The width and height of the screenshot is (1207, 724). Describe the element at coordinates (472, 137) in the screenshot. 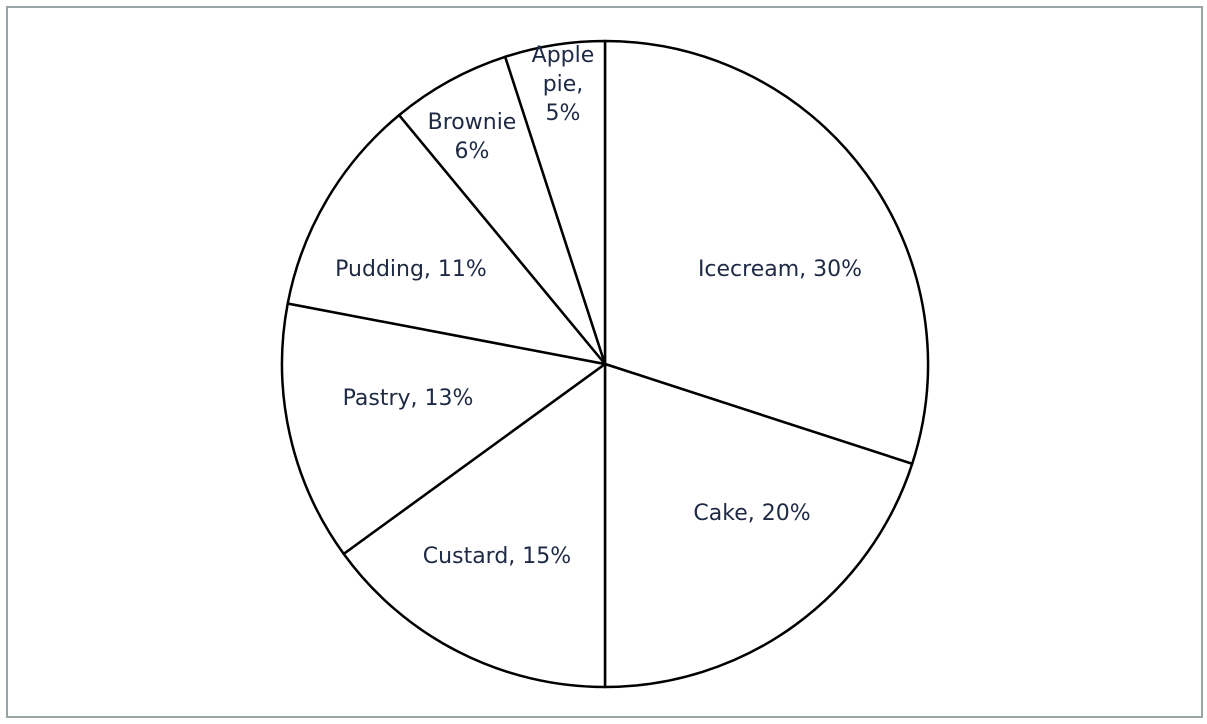

I see `pie-slice-label-6: Brownie 6%` at that location.